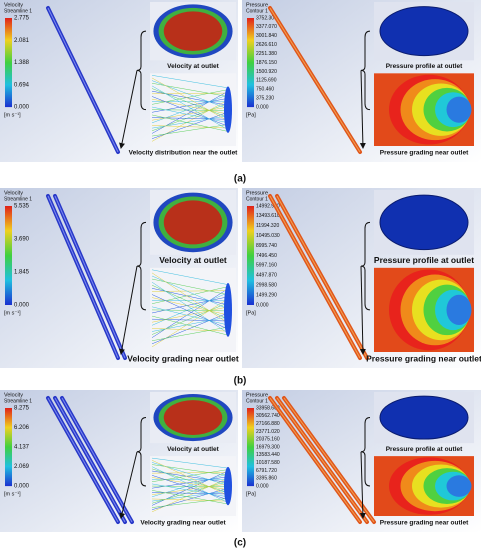 This screenshot has width=481, height=550. Describe the element at coordinates (22, 41) in the screenshot. I see `legend-tick: 2.081` at that location.